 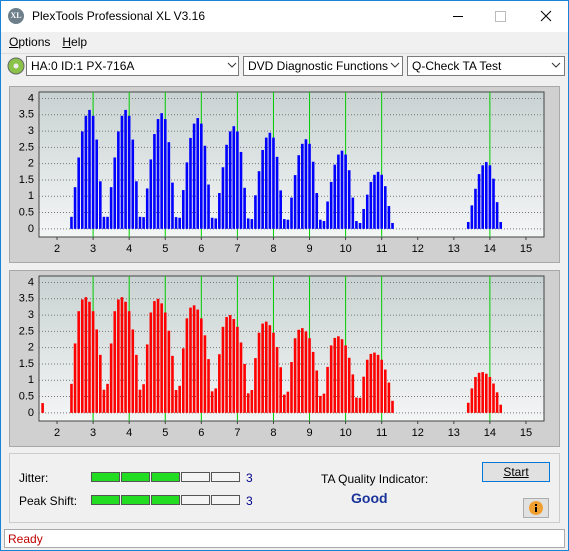 I want to click on close, so click(x=546, y=16).